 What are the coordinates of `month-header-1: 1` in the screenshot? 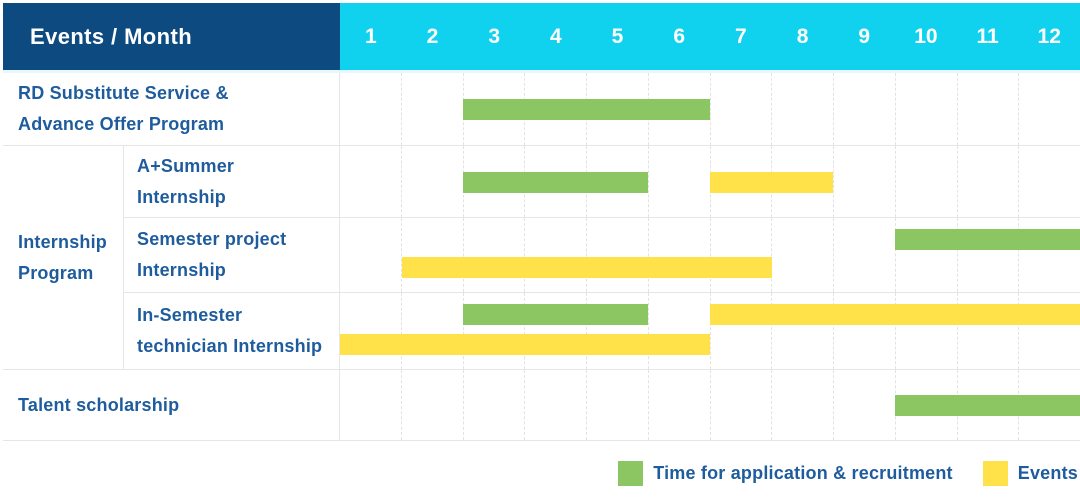 It's located at (370, 36).